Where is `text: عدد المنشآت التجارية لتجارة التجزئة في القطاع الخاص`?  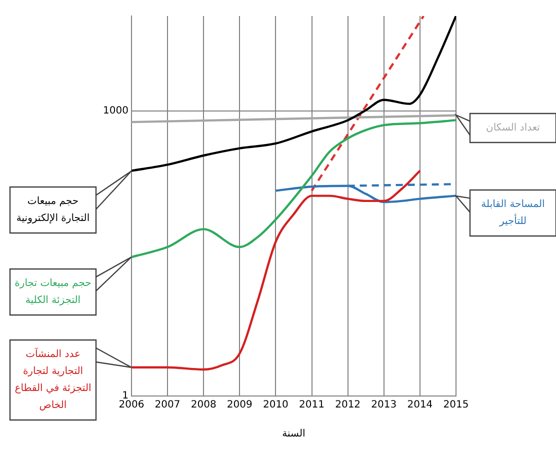 text: عدد المنشآت التجارية لتجارة التجزئة في القطاع الخاص is located at coordinates (53, 379).